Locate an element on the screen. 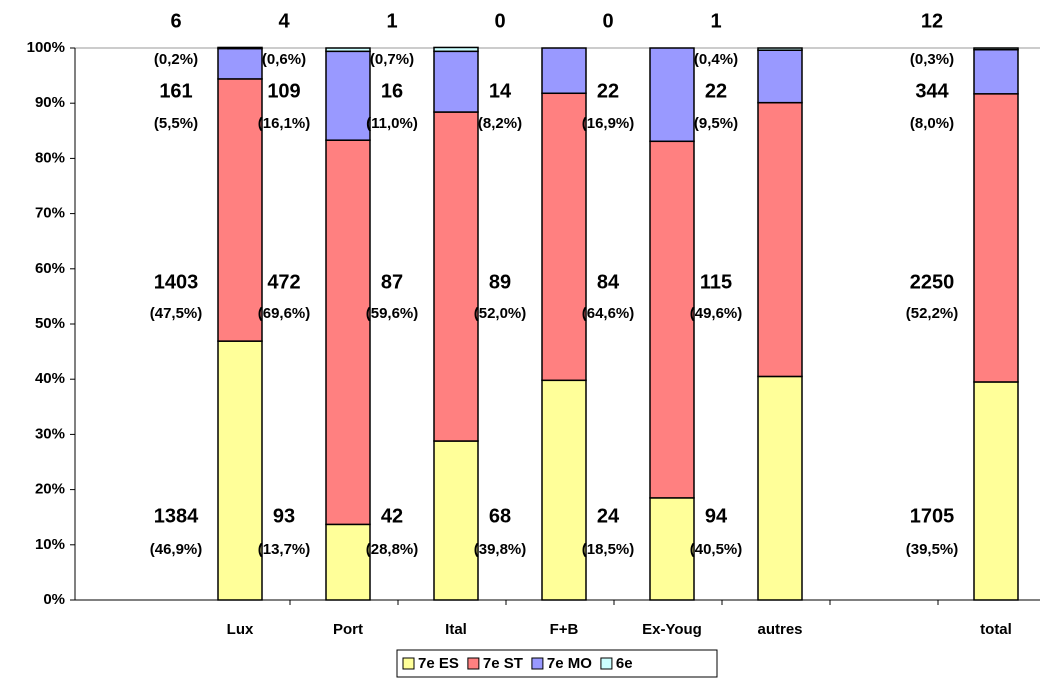  count-label: 89 is located at coordinates (500, 282).